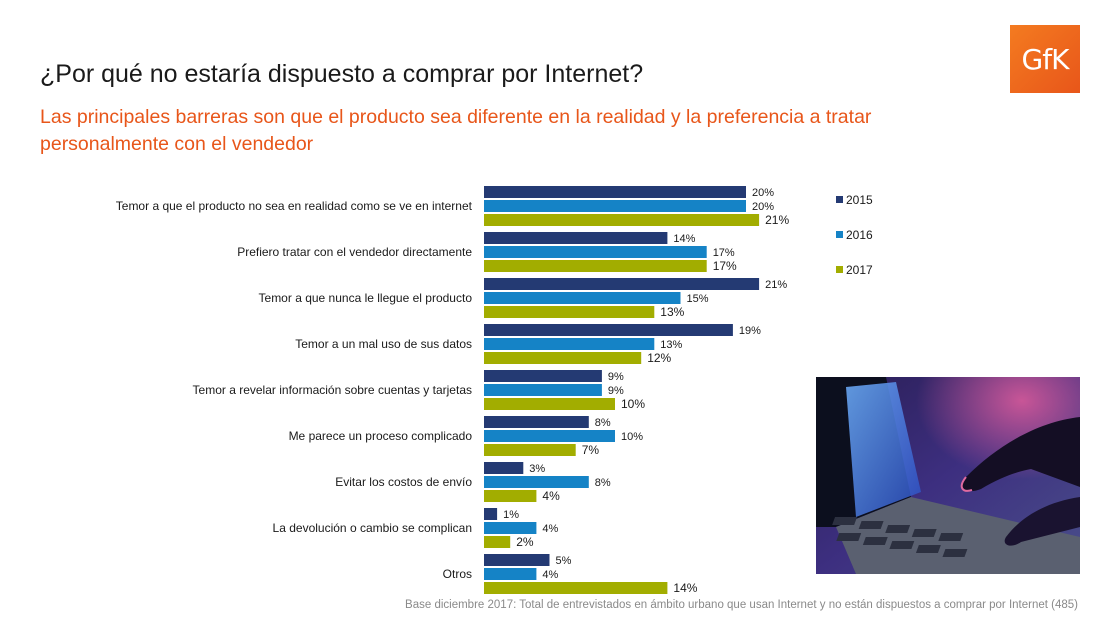 The height and width of the screenshot is (630, 1120). What do you see at coordinates (366, 298) in the screenshot?
I see `category-label: Temor a que nunca le llegue el producto` at bounding box center [366, 298].